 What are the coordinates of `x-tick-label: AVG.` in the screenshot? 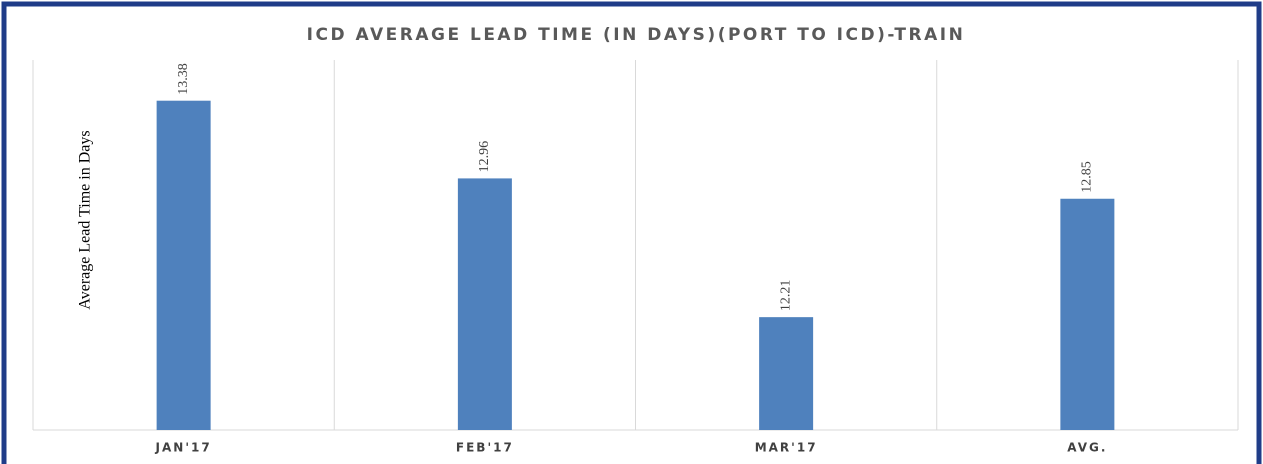 It's located at (1087, 448).